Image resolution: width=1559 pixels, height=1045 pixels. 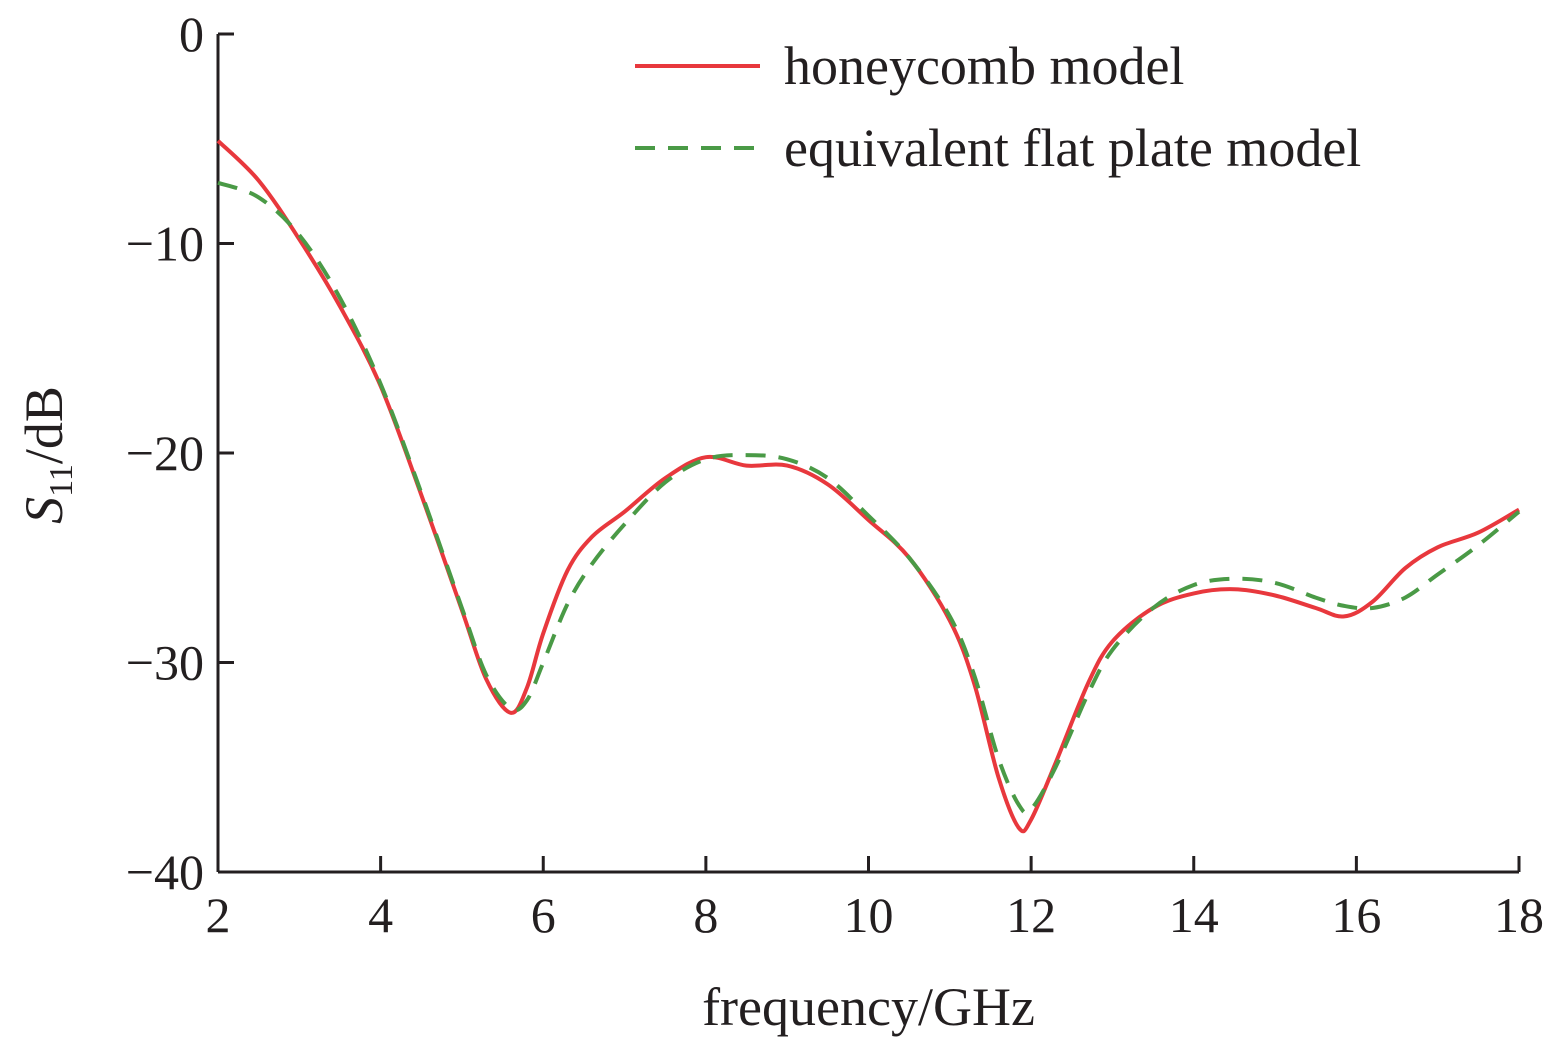 I want to click on y-axis-title: S11/dB, so click(x=47, y=455).